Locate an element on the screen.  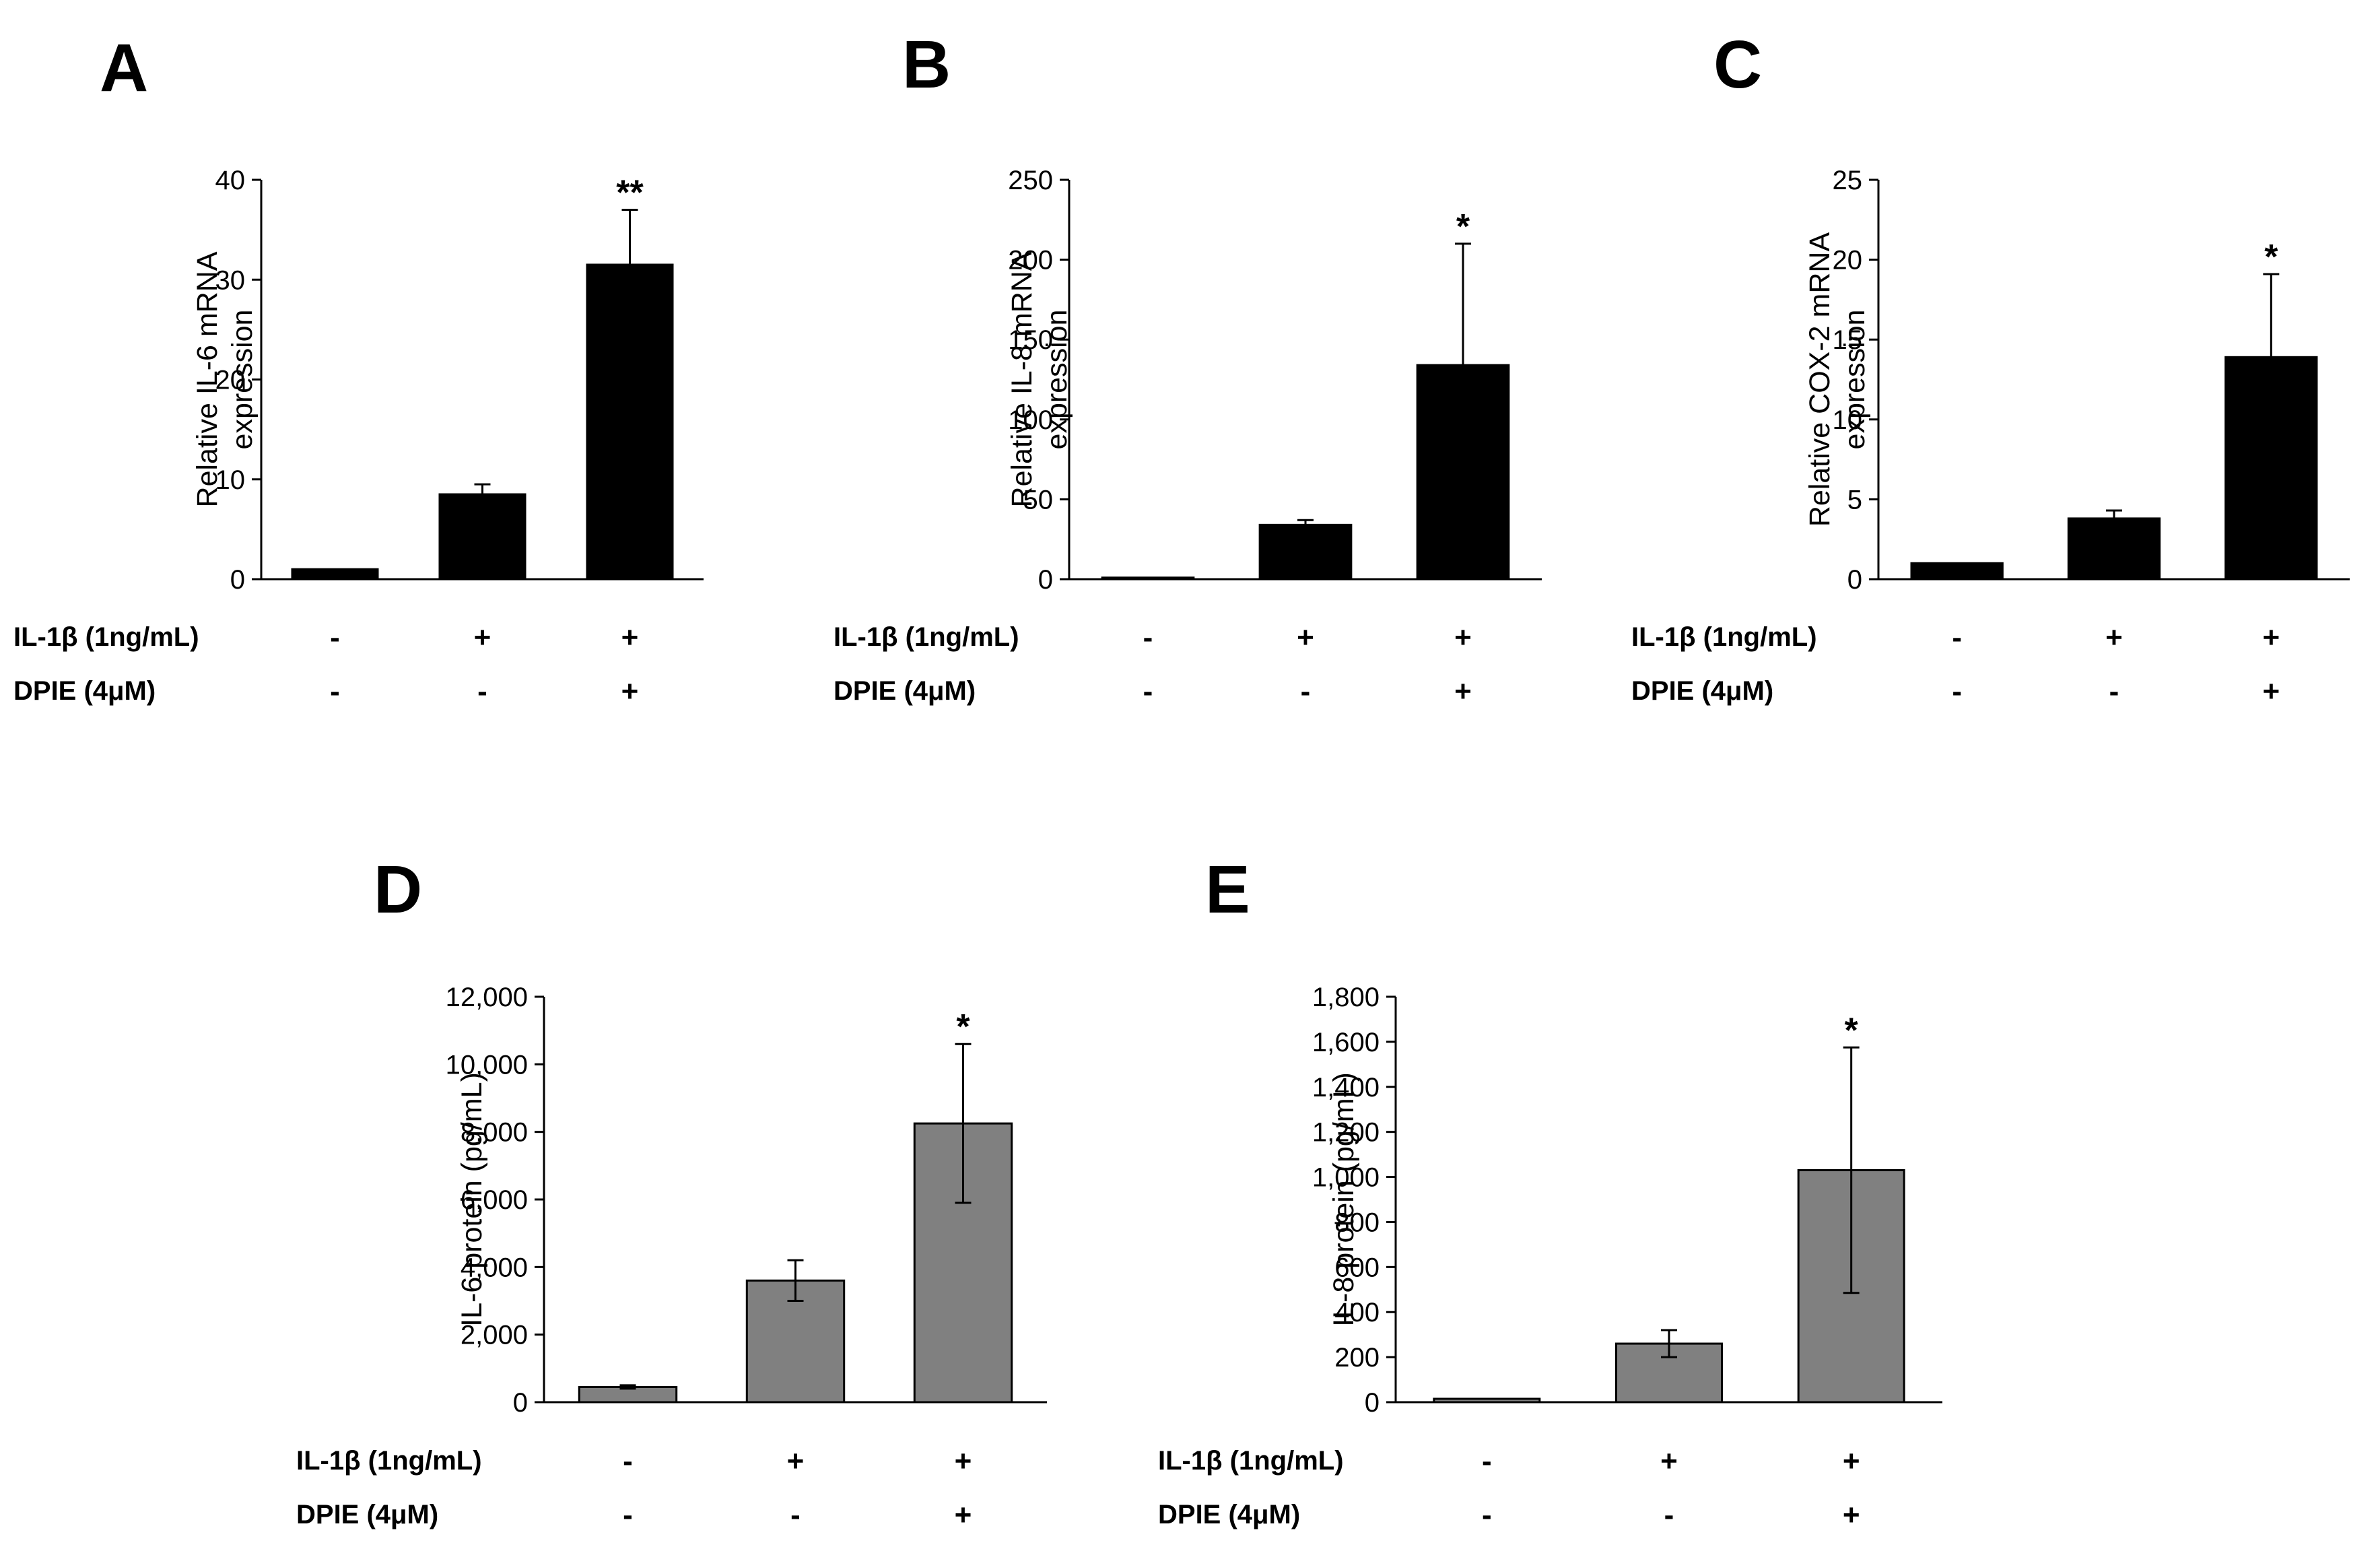
y-axis-label-line: Relative IL-8 mRNA is located at coordinates (1022, 379).